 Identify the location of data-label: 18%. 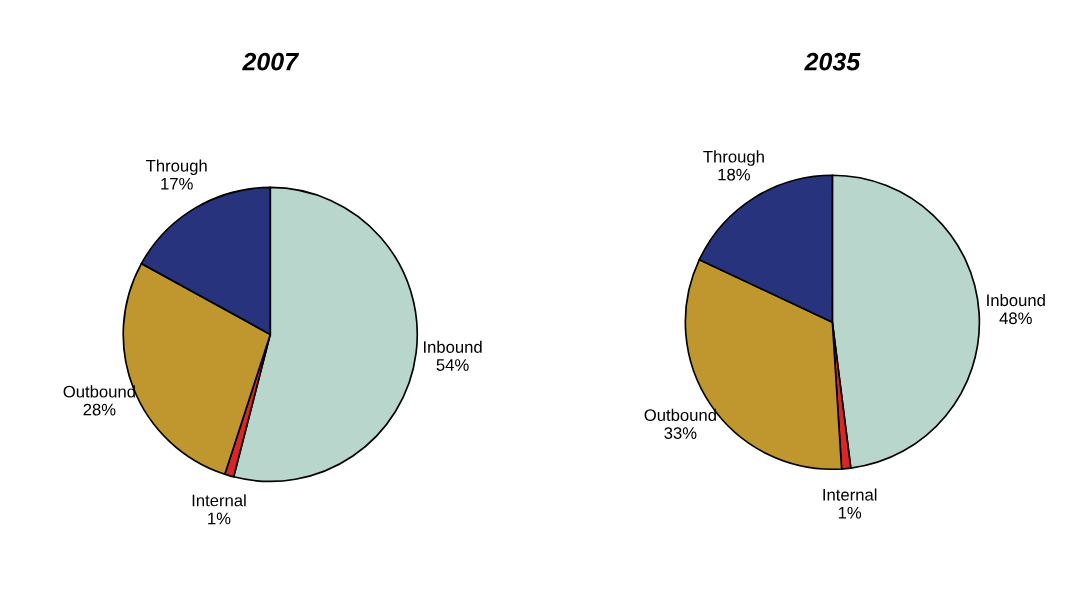
(734, 174).